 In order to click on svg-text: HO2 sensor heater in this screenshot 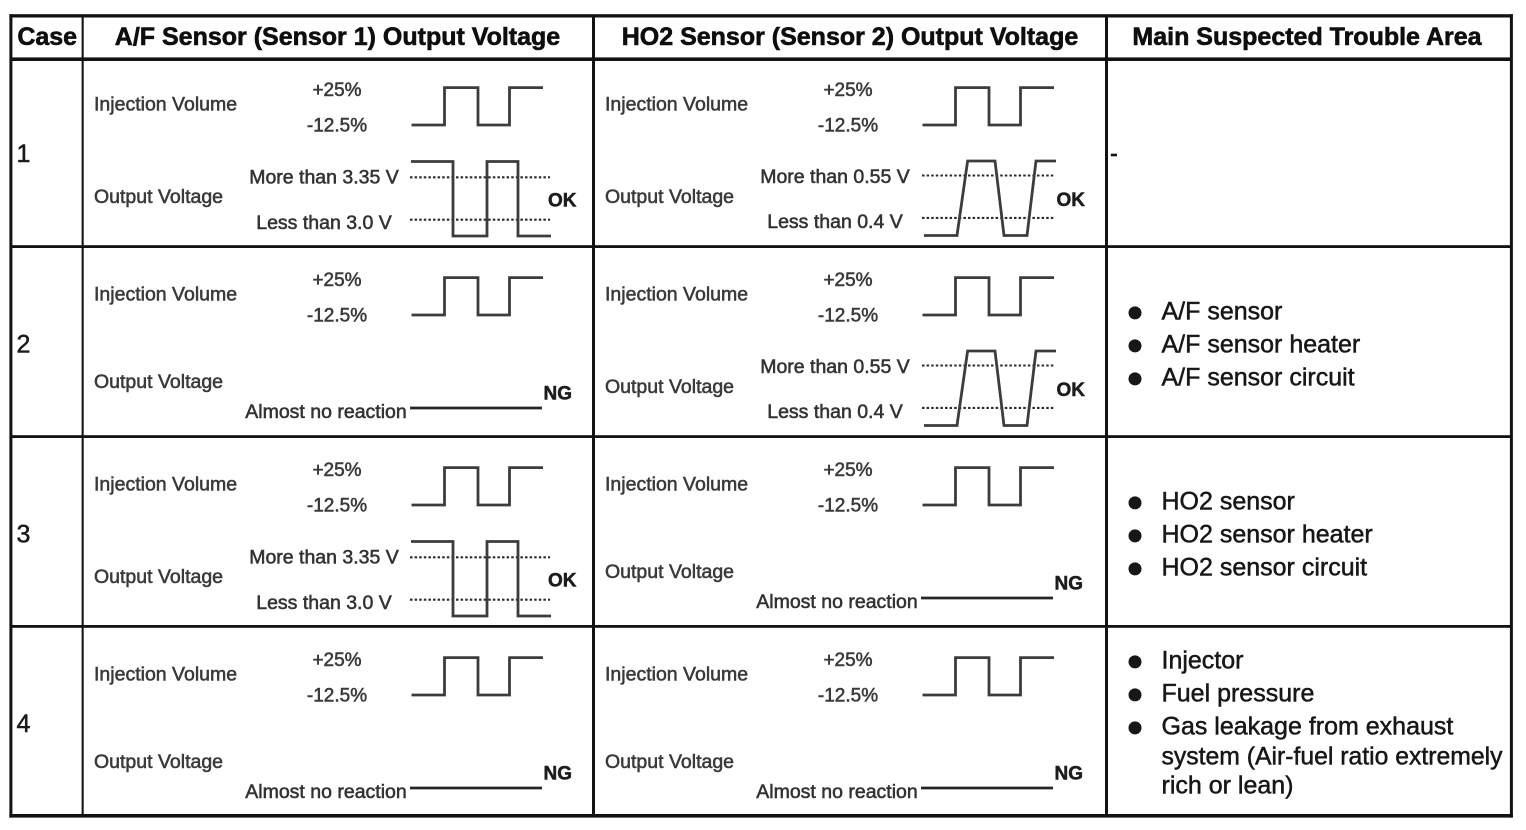, I will do `click(1267, 535)`.